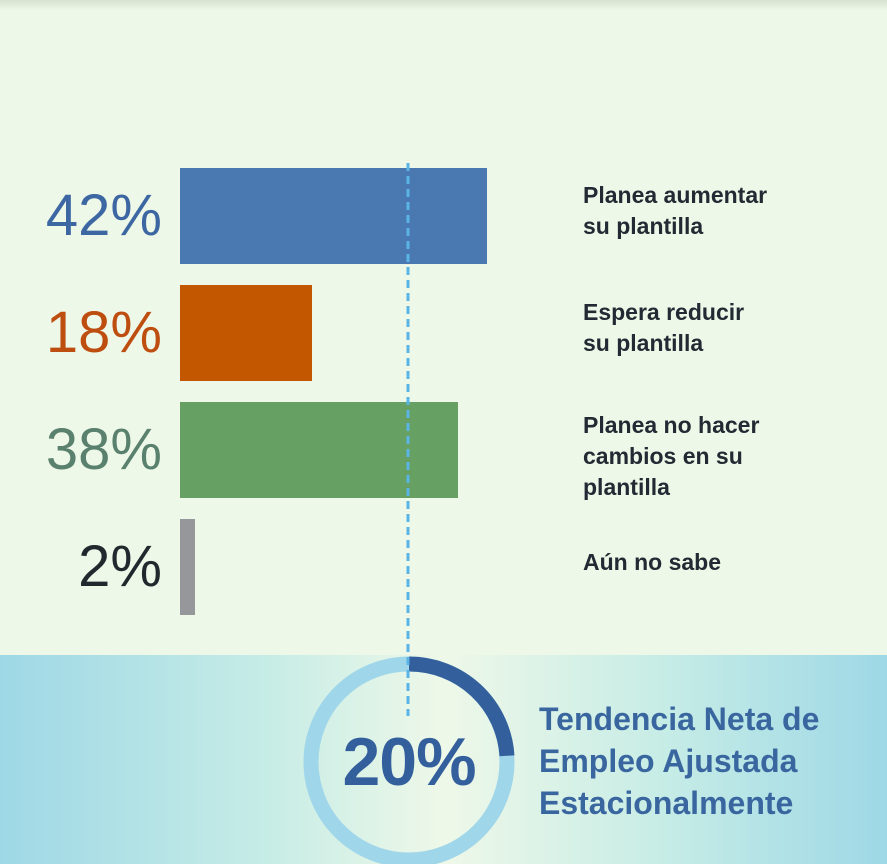  I want to click on desc-line: plantilla, so click(626, 487).